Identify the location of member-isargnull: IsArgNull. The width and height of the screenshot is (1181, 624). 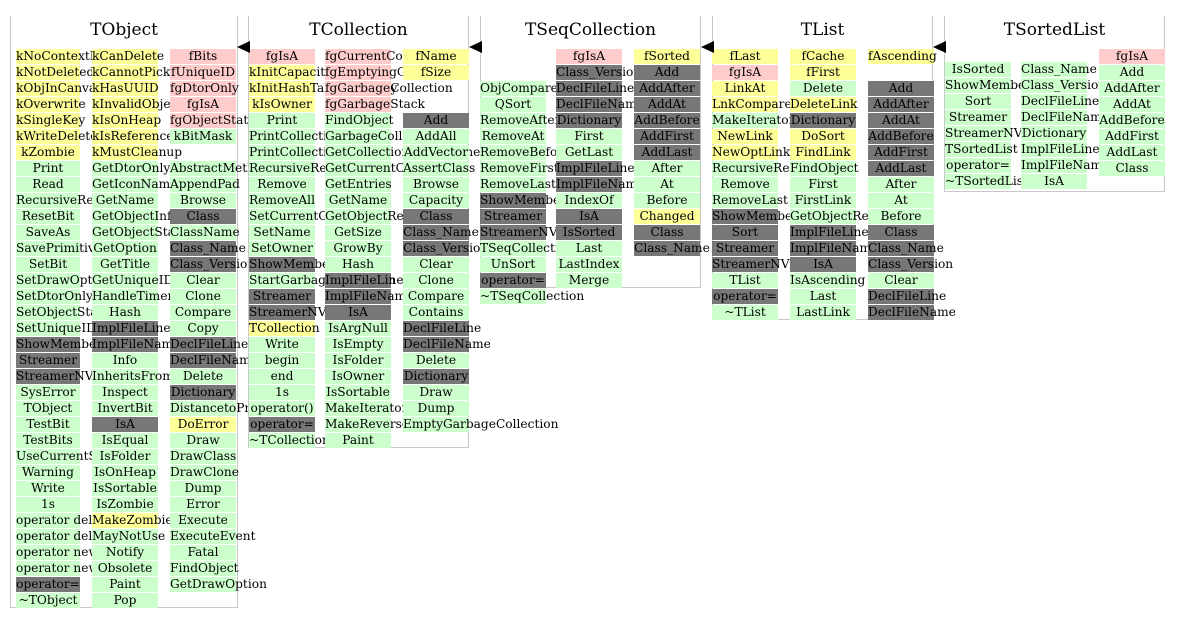
(358, 328).